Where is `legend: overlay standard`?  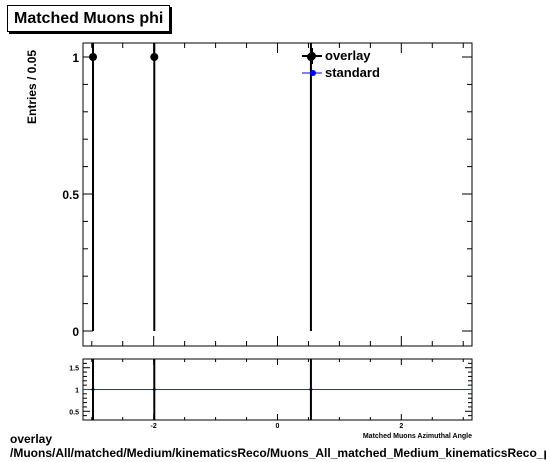 legend: overlay standard is located at coordinates (341, 64).